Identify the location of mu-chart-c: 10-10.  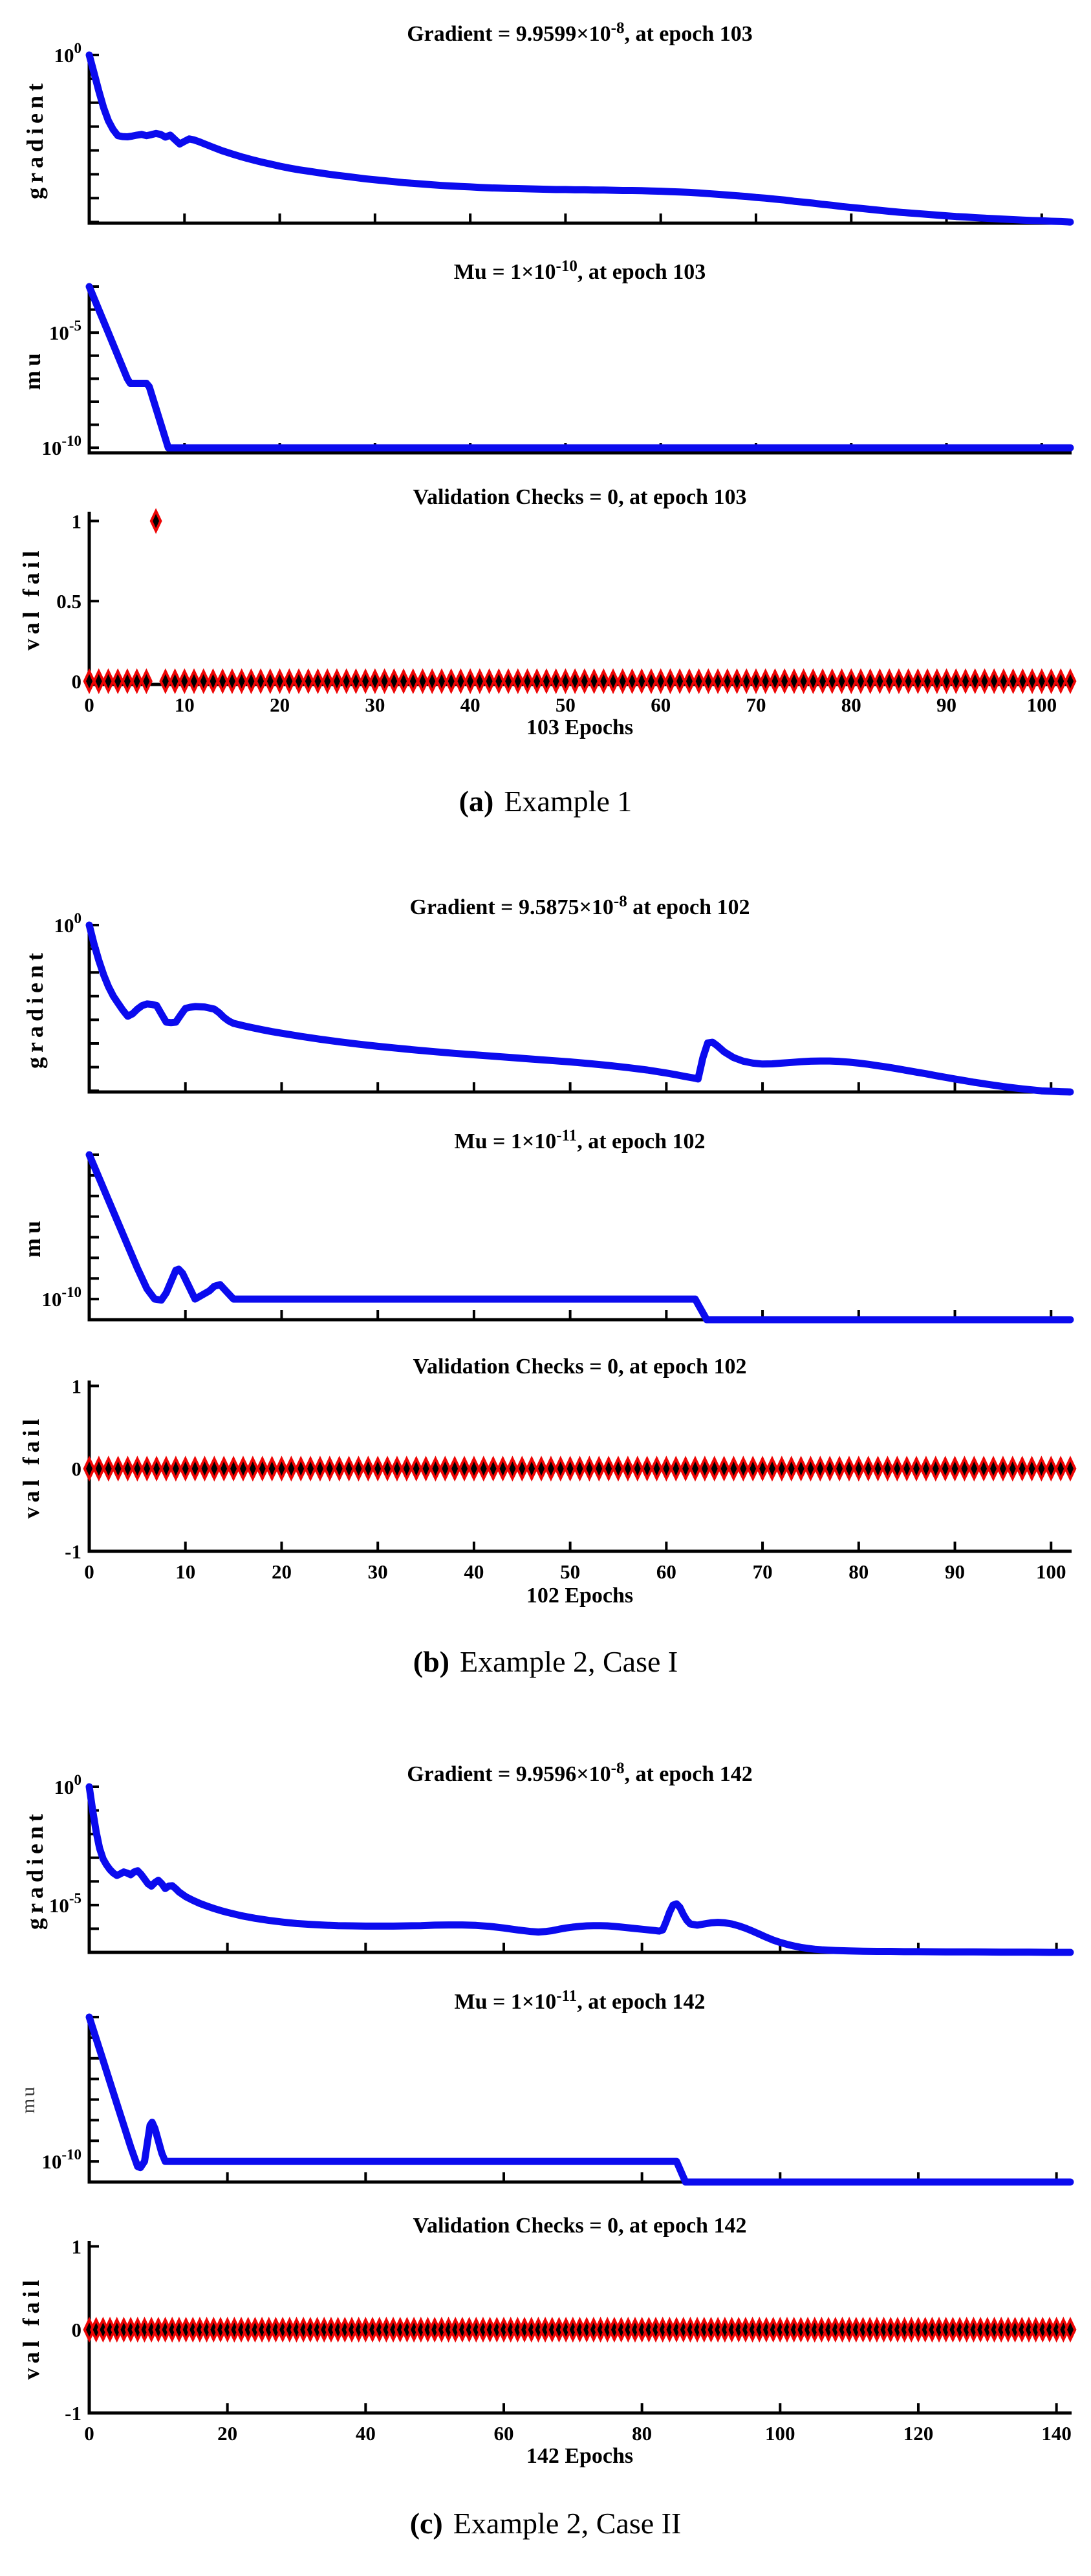
(557, 2099).